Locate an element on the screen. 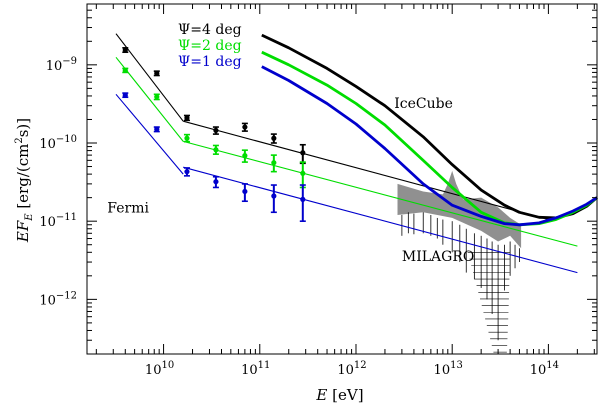  x-tick-label: 1012 is located at coordinates (351, 369).